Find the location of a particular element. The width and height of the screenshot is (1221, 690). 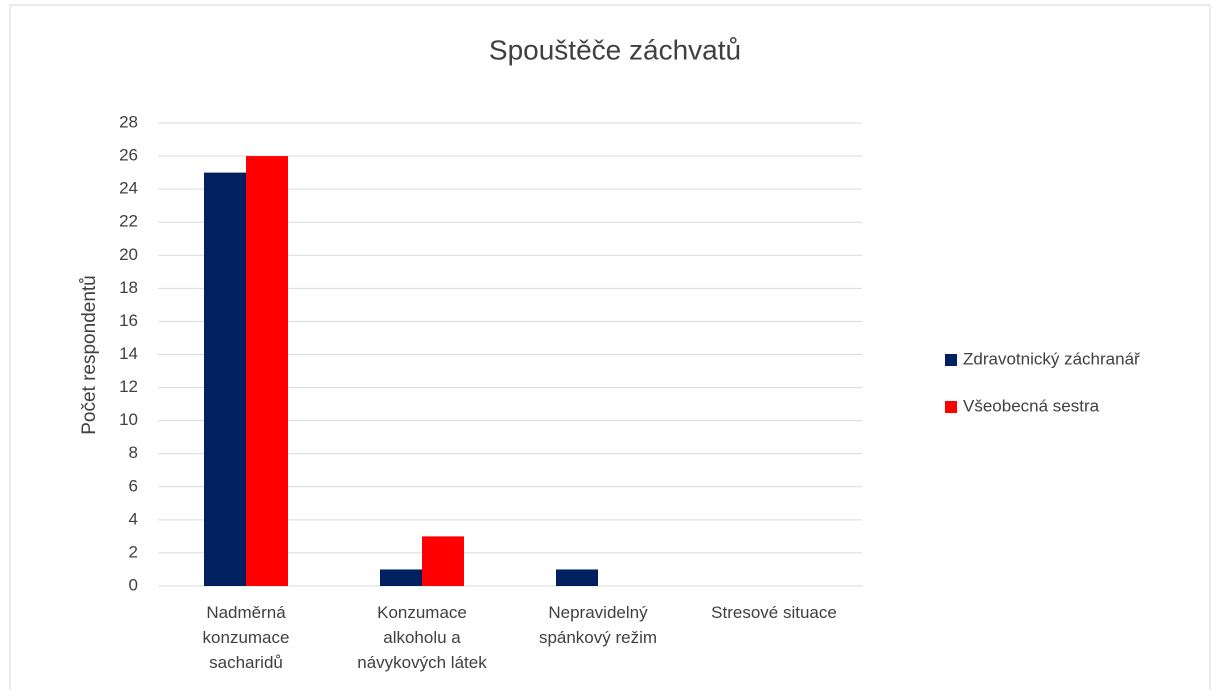

x-tick-label: Nadměrná konzumace sacharidů is located at coordinates (246, 637).